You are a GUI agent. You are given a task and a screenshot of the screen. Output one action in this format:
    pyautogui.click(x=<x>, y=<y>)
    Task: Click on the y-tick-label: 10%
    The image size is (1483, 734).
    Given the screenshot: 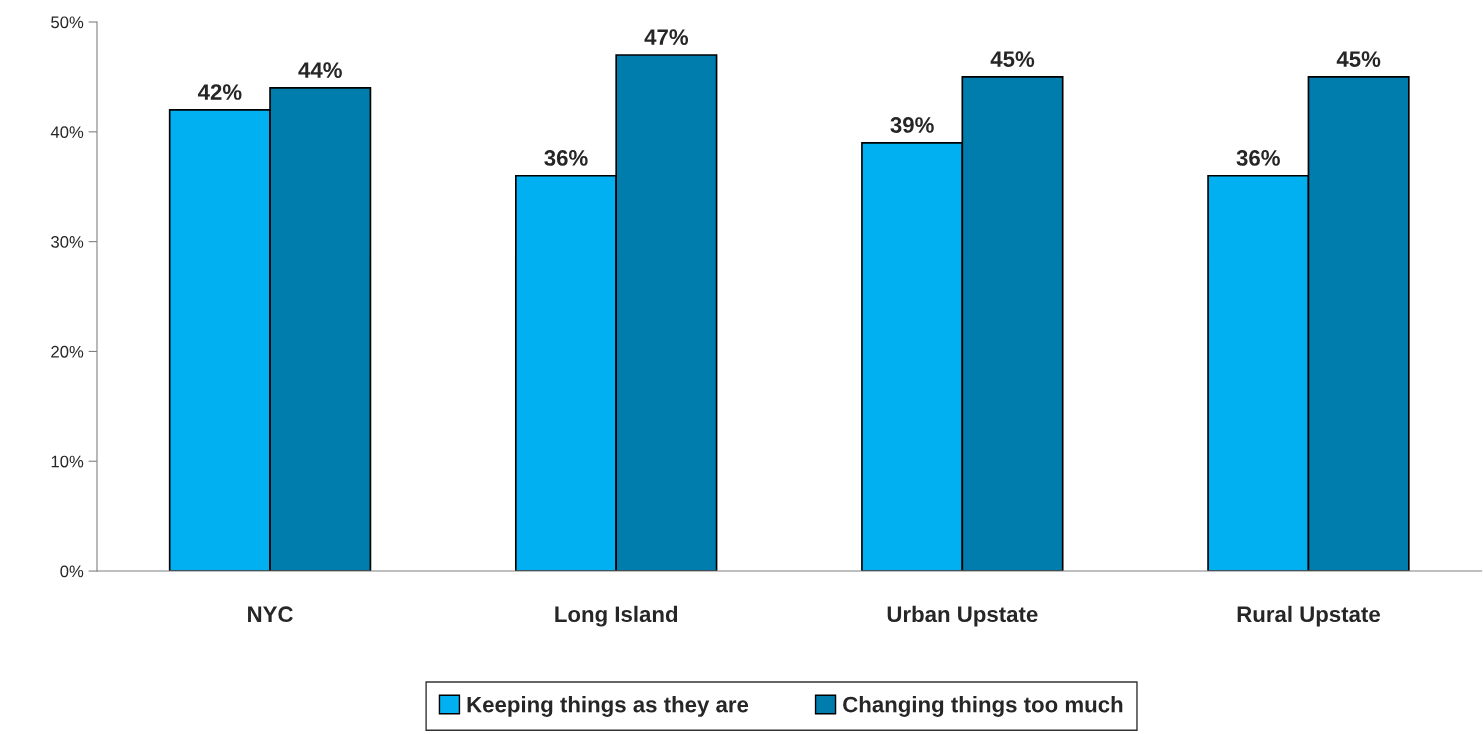 What is the action you would take?
    pyautogui.click(x=67, y=461)
    